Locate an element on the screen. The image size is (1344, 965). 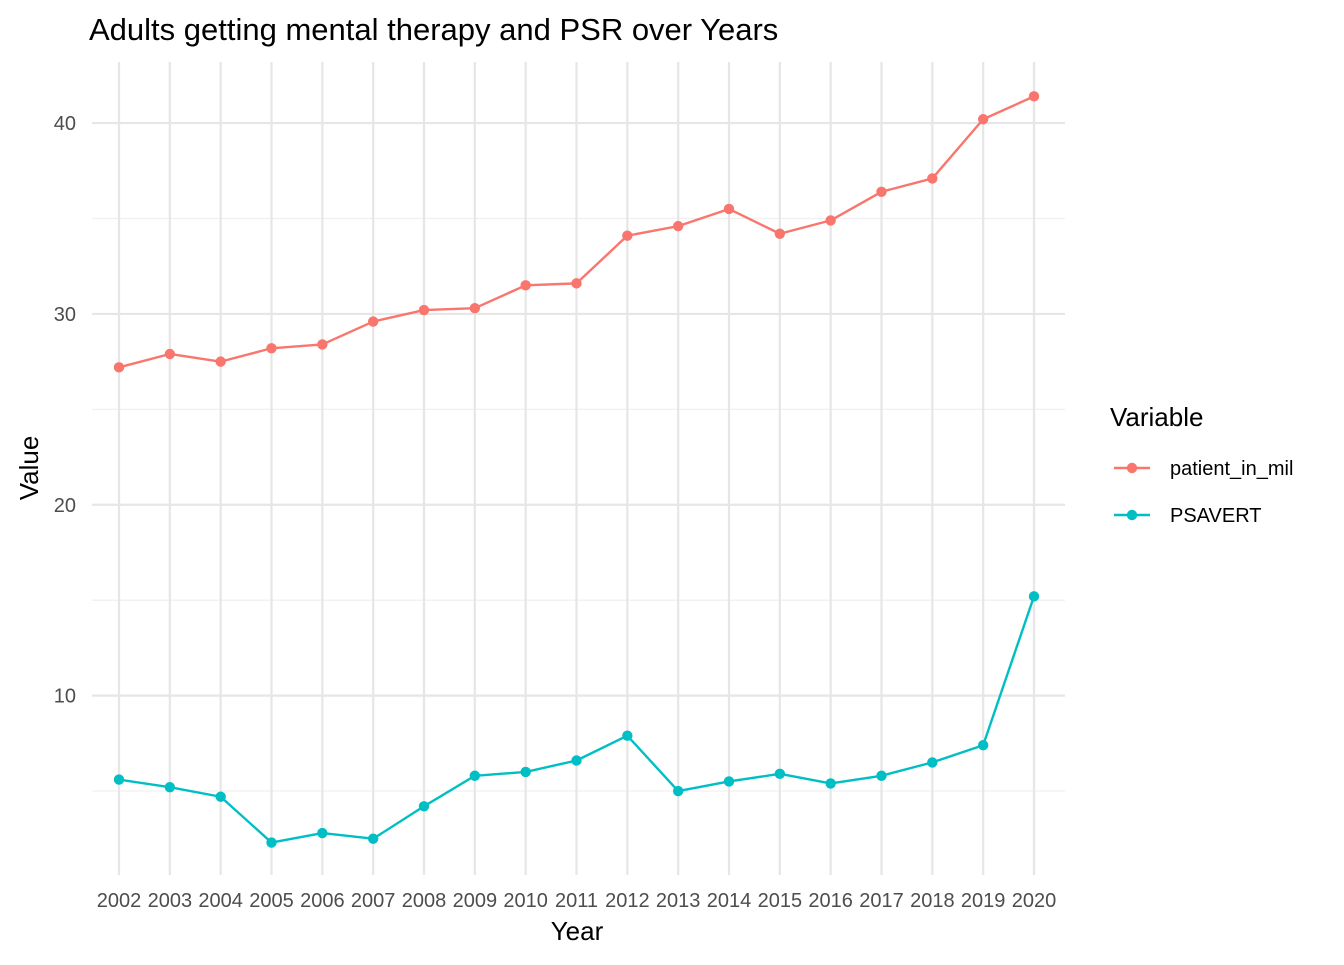
x-tick-label: 2020 is located at coordinates (1034, 901).